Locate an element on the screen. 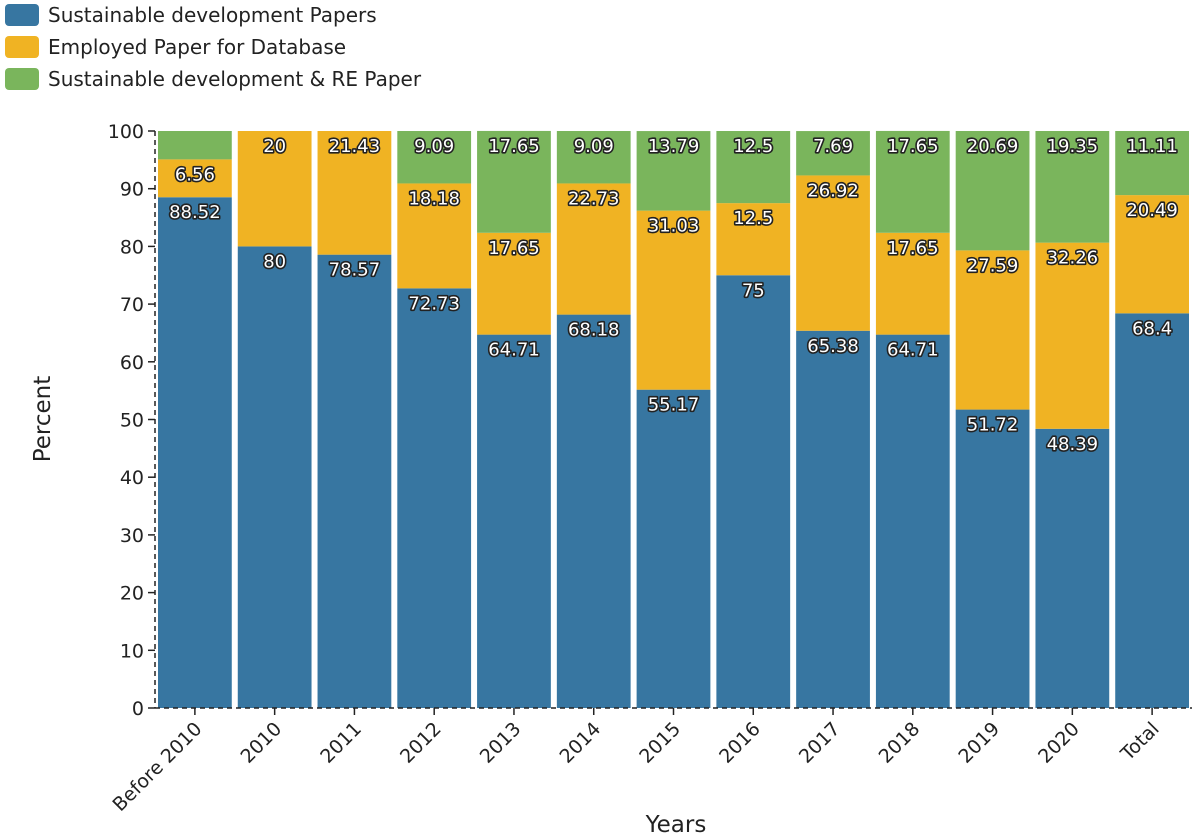 Image resolution: width=1200 pixels, height=837 pixels. y-tick-label-30: 30 is located at coordinates (132, 536).